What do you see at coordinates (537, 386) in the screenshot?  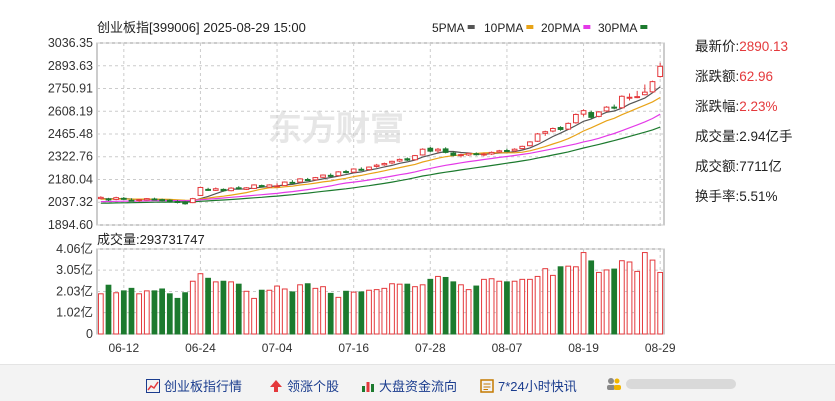 I see `footer-link-label: 7*24小时快讯` at bounding box center [537, 386].